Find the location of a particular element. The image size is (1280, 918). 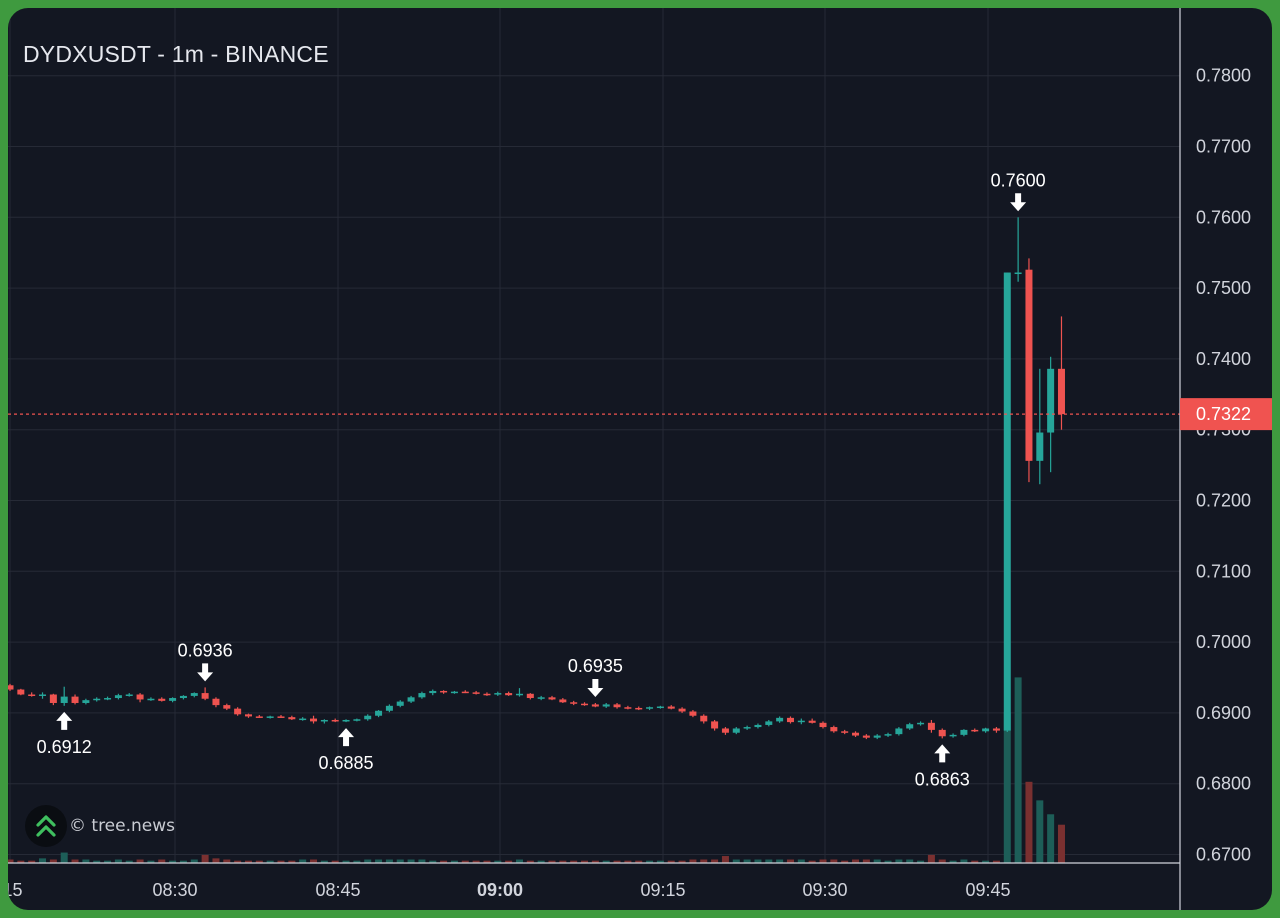

x-tick-label: 09:15 is located at coordinates (662, 890).